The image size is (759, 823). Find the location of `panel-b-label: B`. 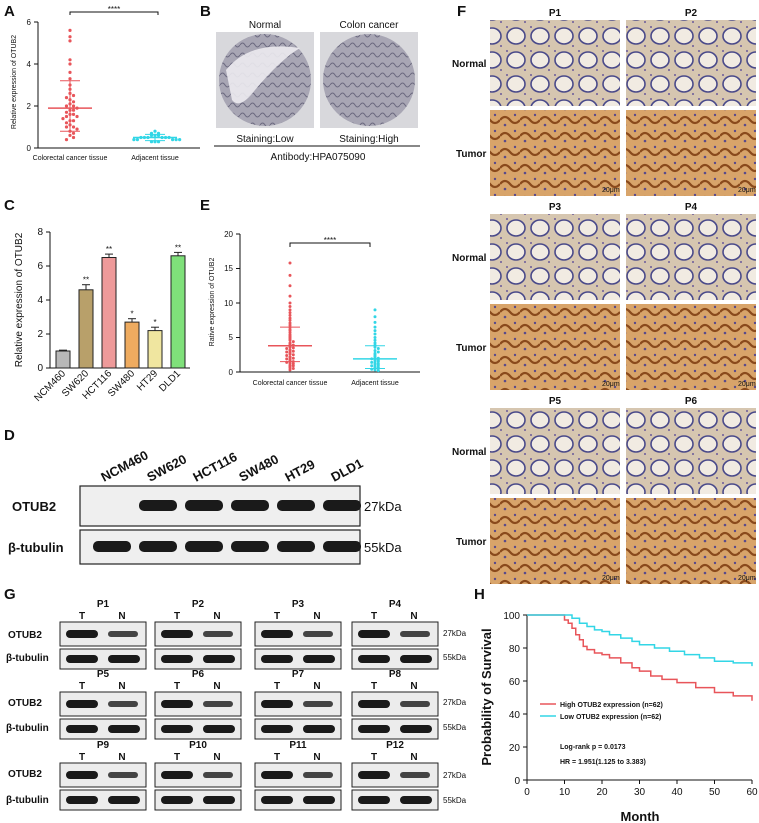

panel-b-label: B is located at coordinates (205, 11).